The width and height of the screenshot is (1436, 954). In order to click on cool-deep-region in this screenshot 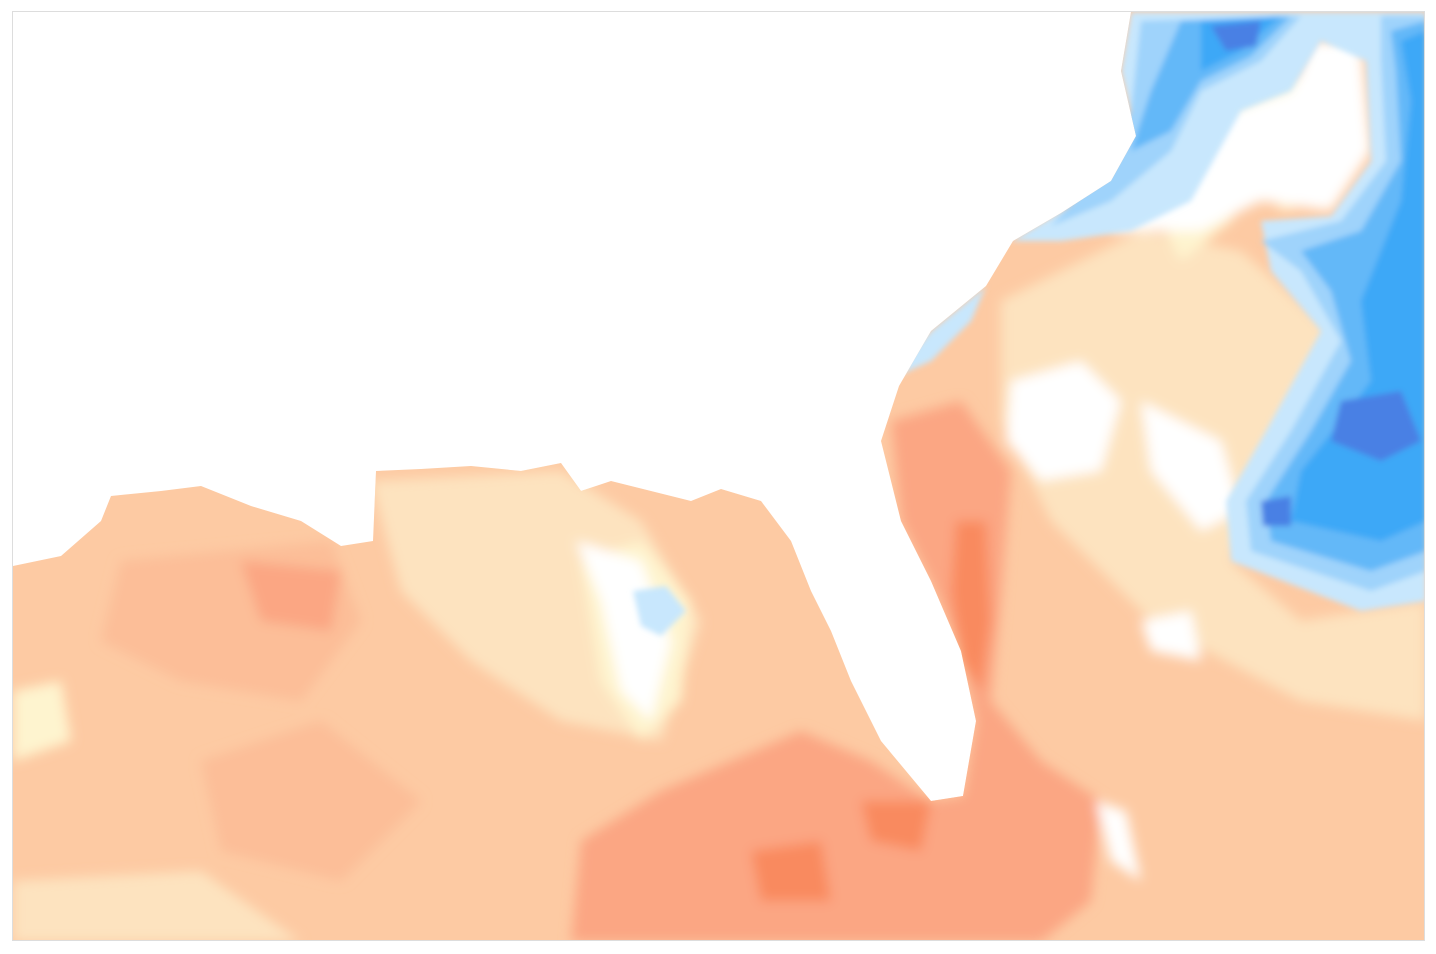, I will do `click(1316, 273)`.